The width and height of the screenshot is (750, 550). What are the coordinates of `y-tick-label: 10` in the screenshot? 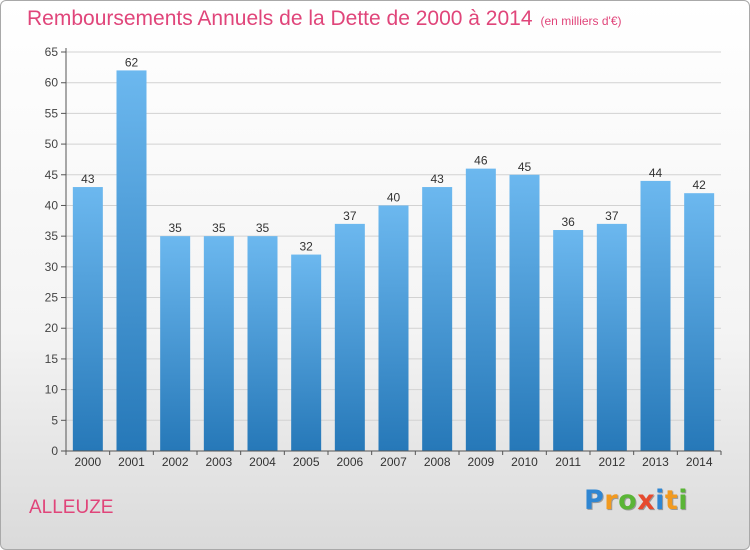 It's located at (52, 390).